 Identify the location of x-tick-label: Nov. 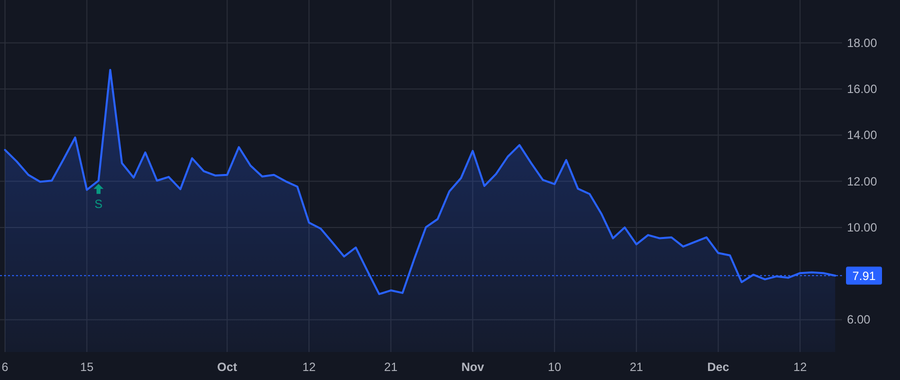
(472, 367).